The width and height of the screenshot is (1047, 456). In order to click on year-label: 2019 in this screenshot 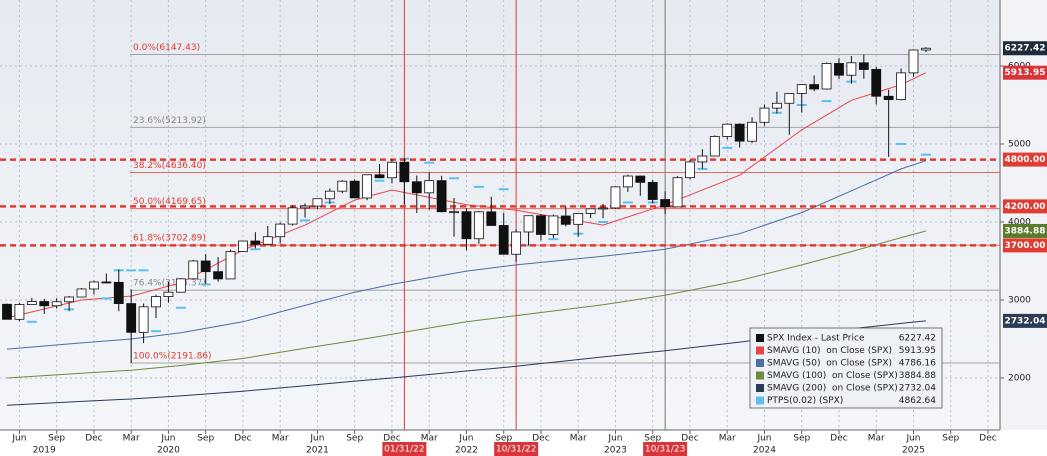, I will do `click(44, 451)`.